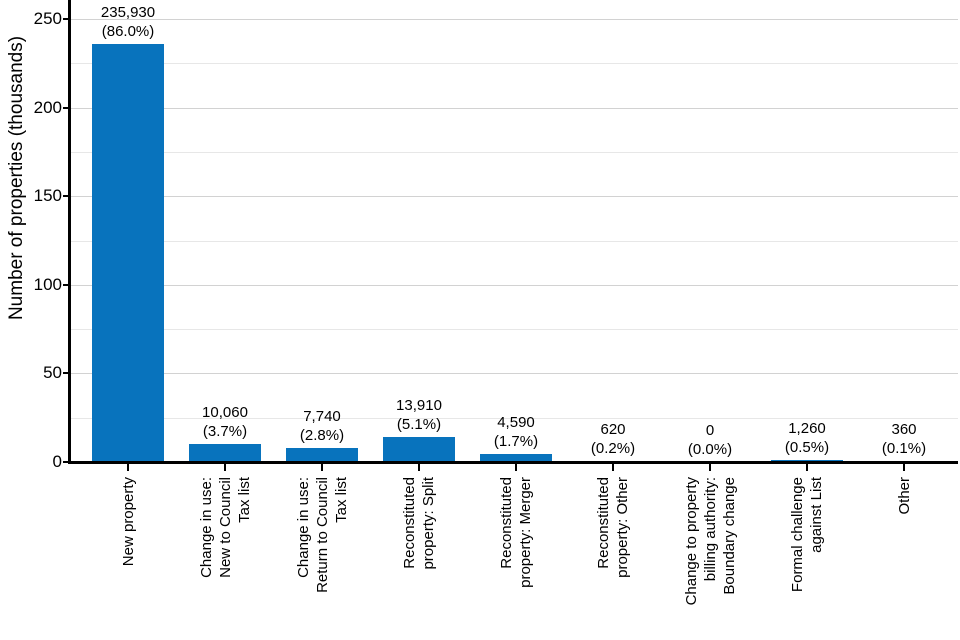 The image size is (960, 640). I want to click on category-label: Reconstituted property: Split, so click(419, 523).